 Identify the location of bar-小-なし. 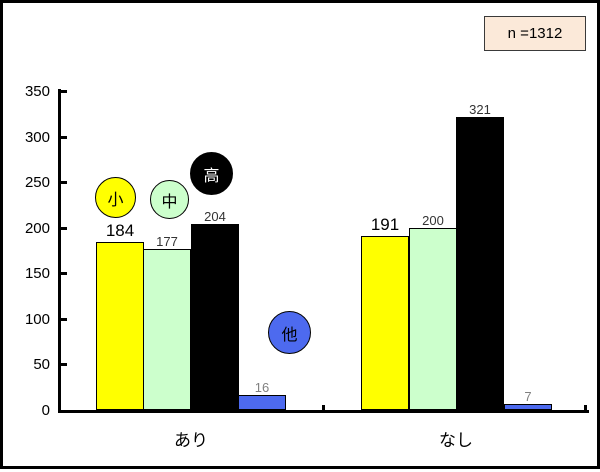
(385, 323).